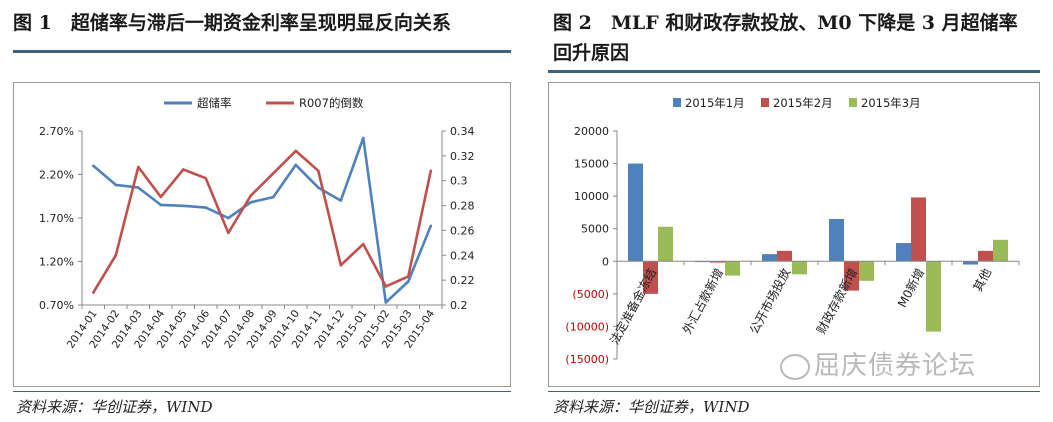 The image size is (1053, 422). Describe the element at coordinates (794, 71) in the screenshot. I see `figure2-title-rule` at that location.